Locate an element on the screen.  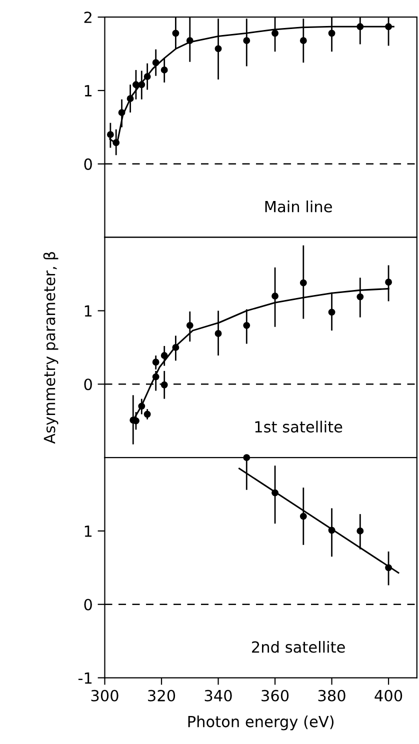
x-tick-label: 340 is located at coordinates (218, 696).